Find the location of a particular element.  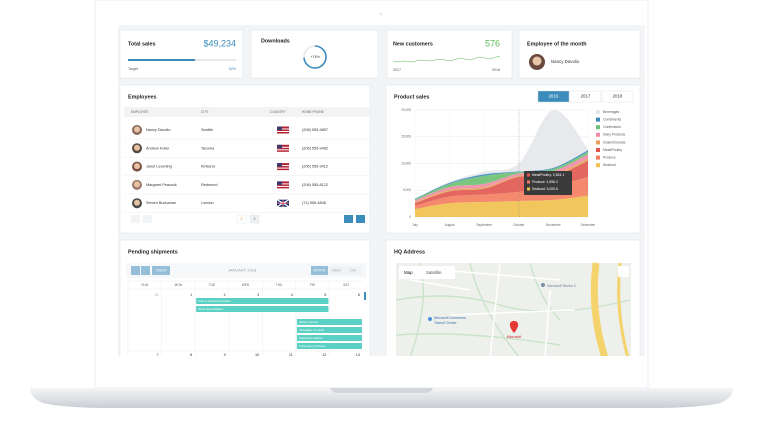

legend-label: Grains/Cereals is located at coordinates (614, 142).